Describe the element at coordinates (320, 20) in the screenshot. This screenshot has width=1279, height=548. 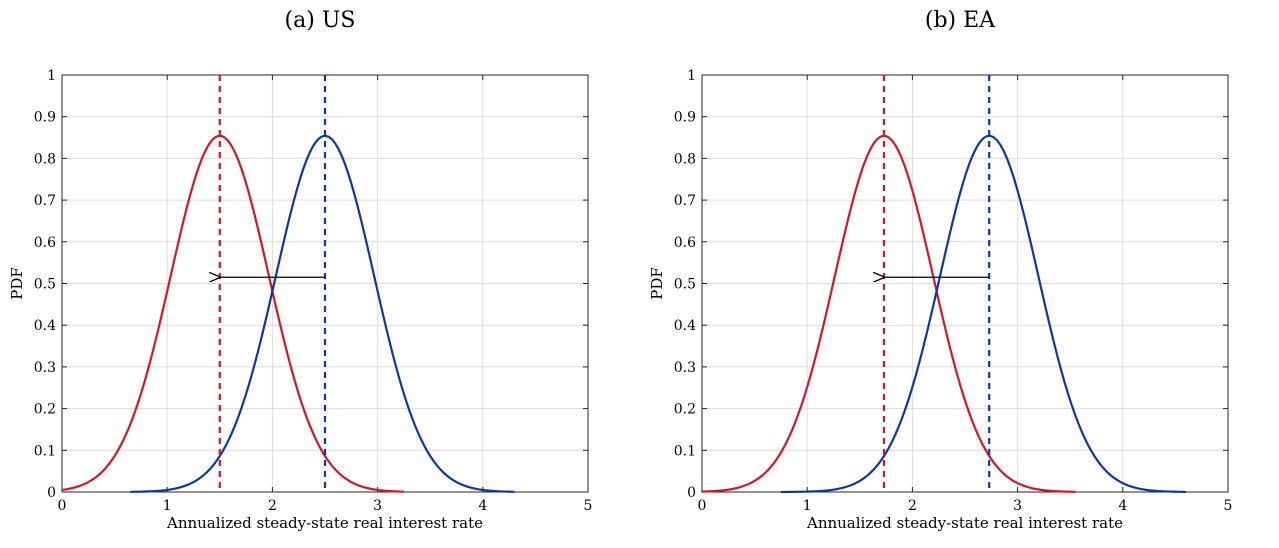
I see `chart-title: (a) US` at that location.